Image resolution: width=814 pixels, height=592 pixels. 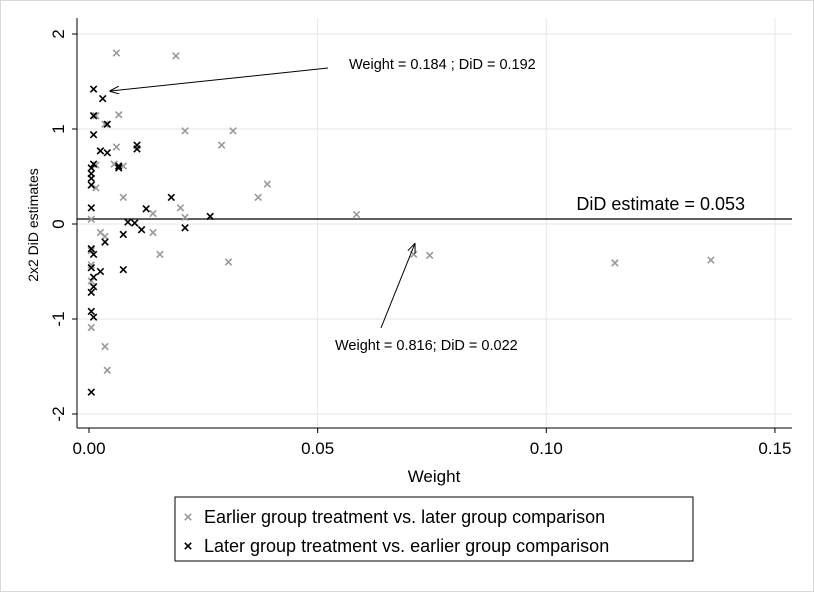 What do you see at coordinates (660, 204) in the screenshot?
I see `did-estimate-label: DiD estimate = 0.053` at bounding box center [660, 204].